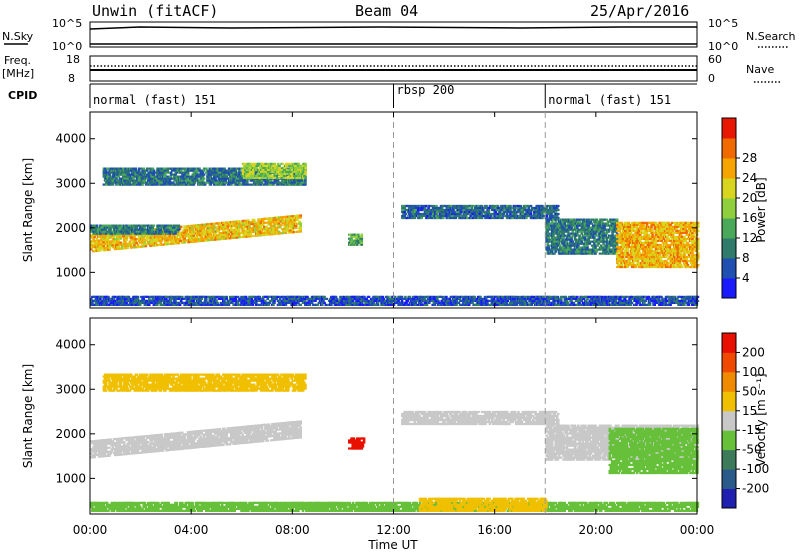  Describe the element at coordinates (71, 78) in the screenshot. I see `freq-tick-bottom: 8` at that location.